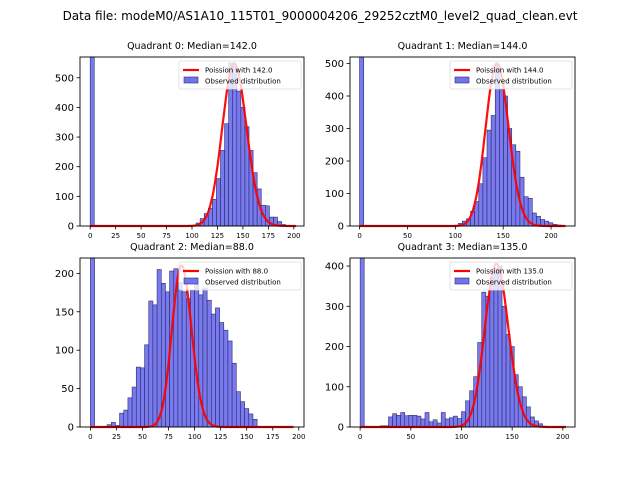 This screenshot has width=640, height=480. I want to click on subplot-title: Quadrant 0: Median=142.0, so click(192, 46).